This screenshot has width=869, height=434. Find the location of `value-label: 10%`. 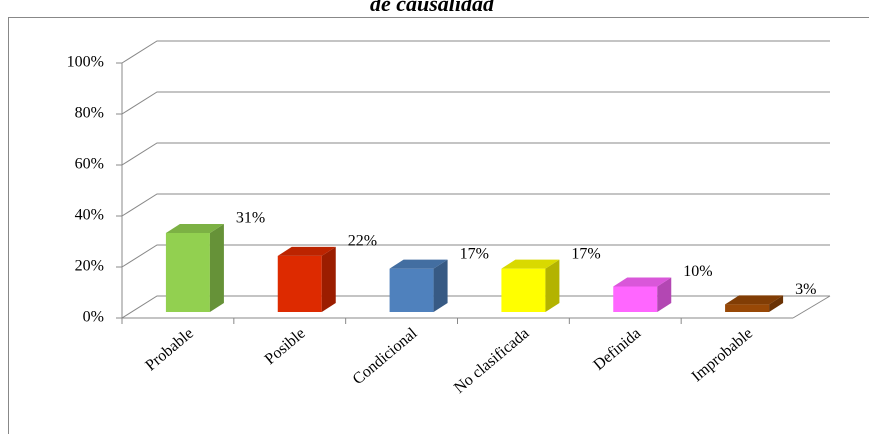

value-label: 10% is located at coordinates (697, 271).